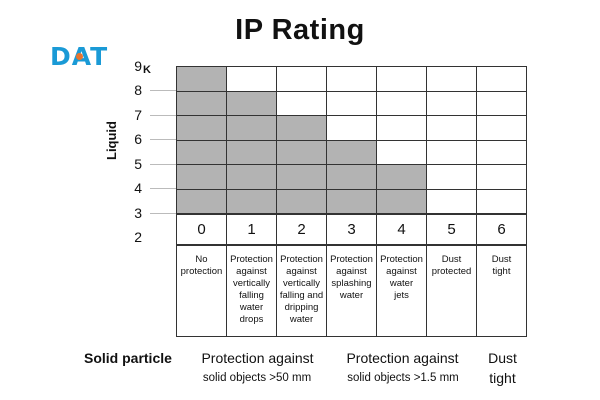  I want to click on grid-cell-r2-c1, so click(251, 128).